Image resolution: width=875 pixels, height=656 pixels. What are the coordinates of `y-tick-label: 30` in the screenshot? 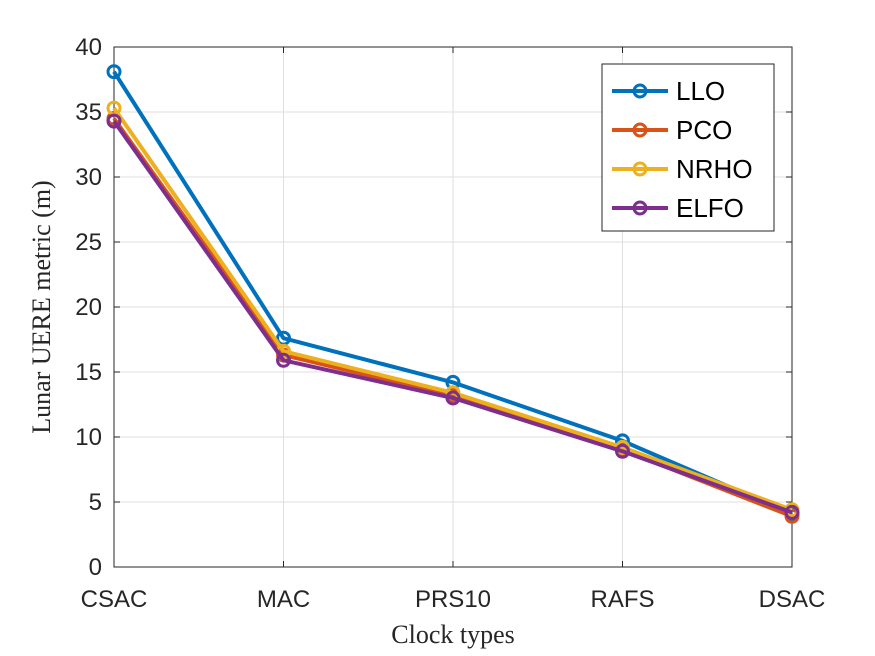 It's located at (88, 177).